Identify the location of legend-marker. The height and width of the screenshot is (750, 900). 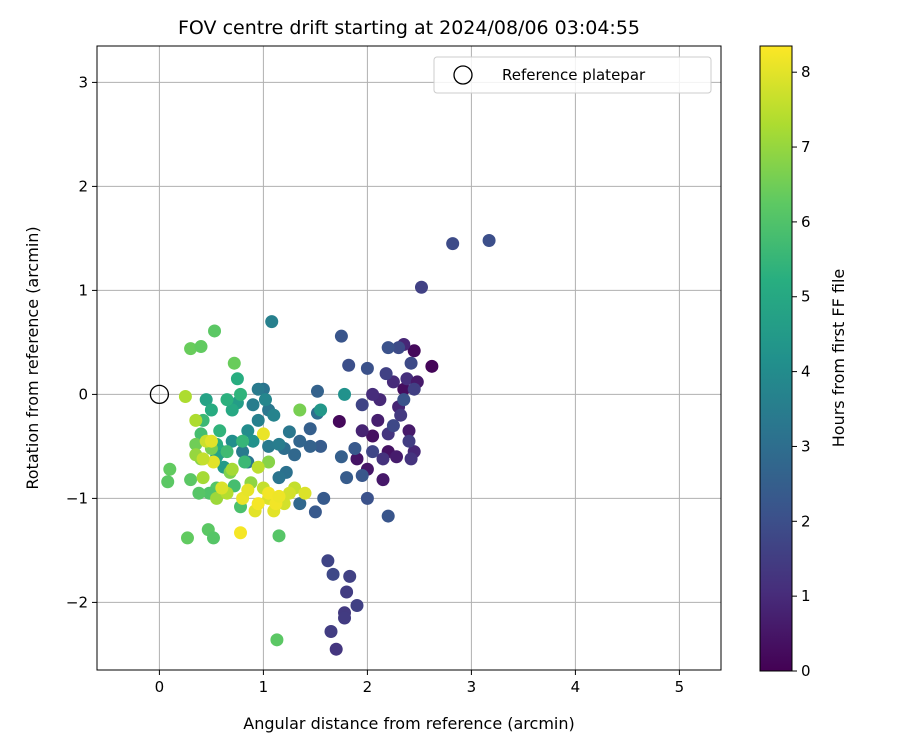
(463, 75).